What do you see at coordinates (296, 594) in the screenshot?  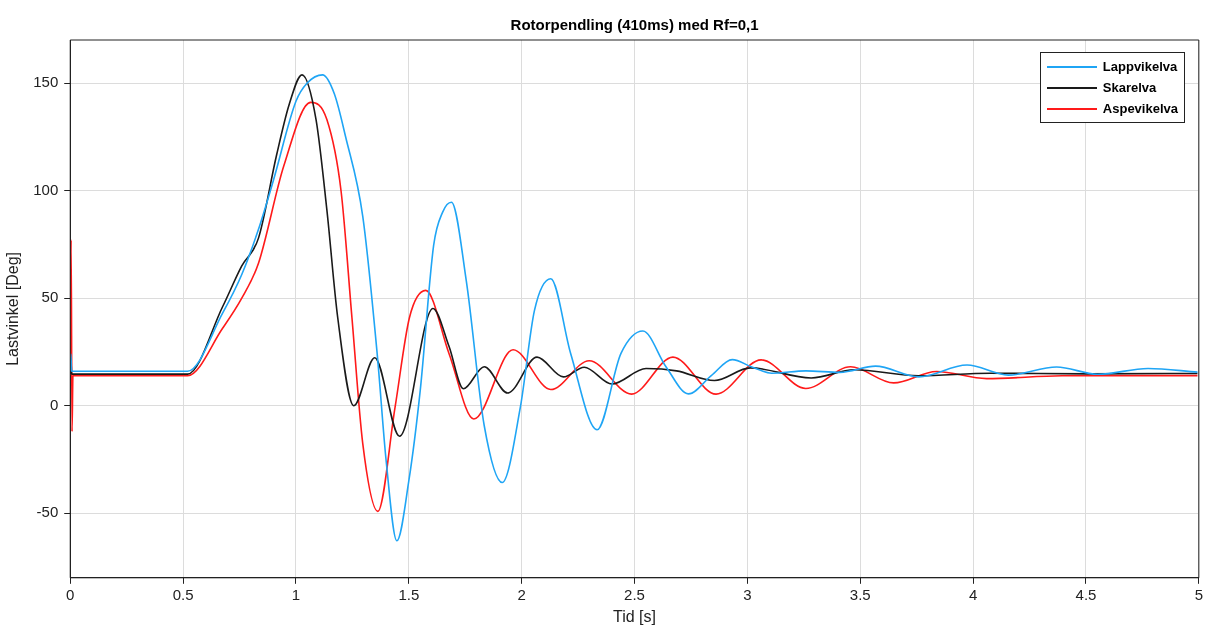 I see `x-tick-label: 1` at bounding box center [296, 594].